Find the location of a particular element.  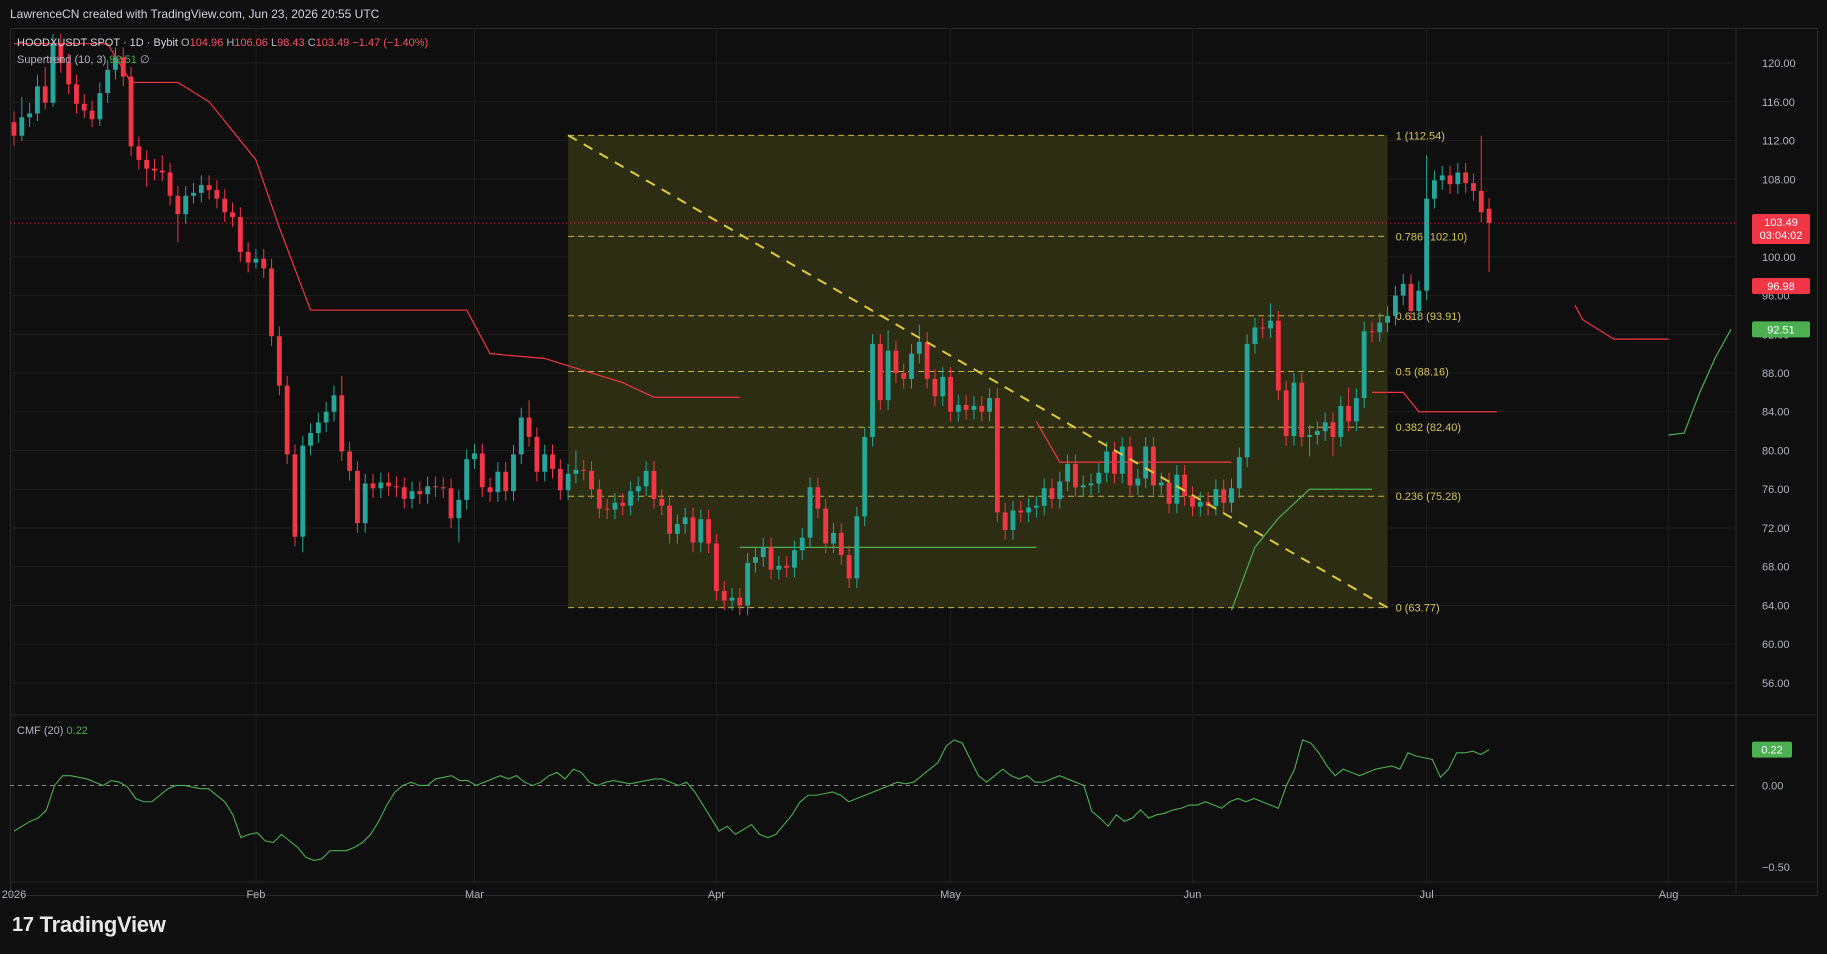

supertrend-label: Supertrend (10, 3) is located at coordinates (62, 60).